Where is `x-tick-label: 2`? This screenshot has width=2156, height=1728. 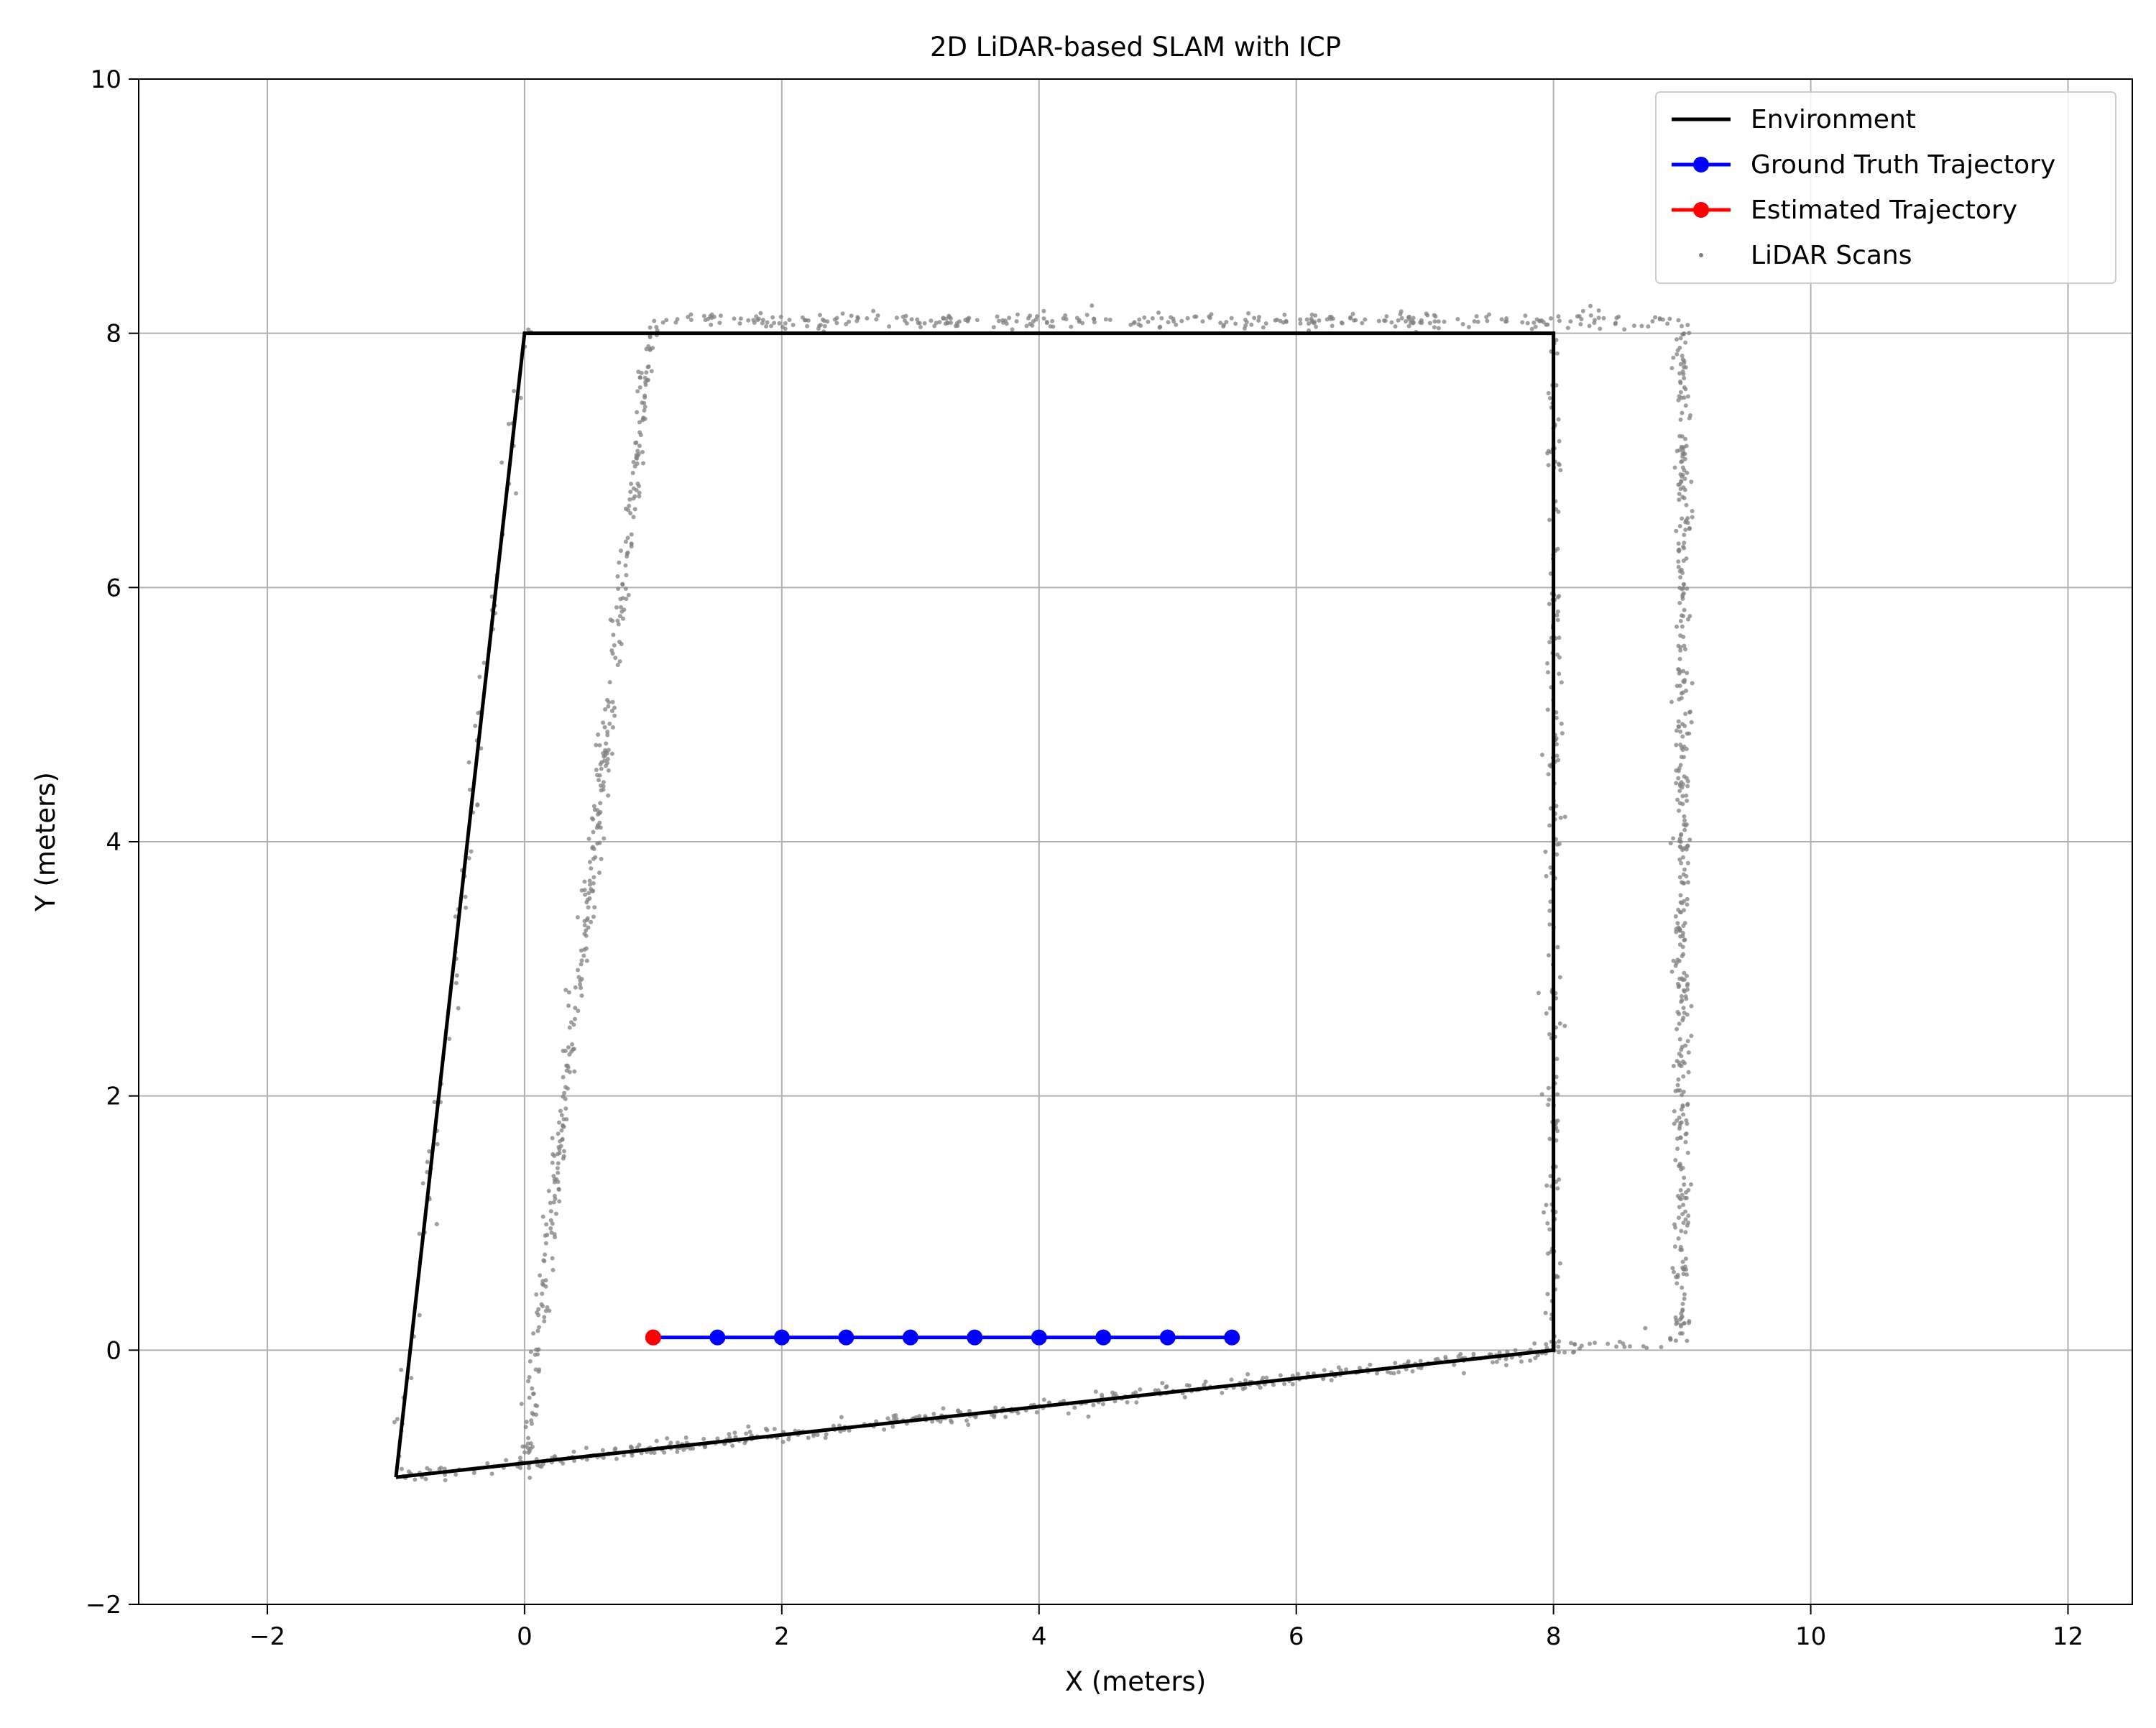
x-tick-label: 2 is located at coordinates (782, 1637).